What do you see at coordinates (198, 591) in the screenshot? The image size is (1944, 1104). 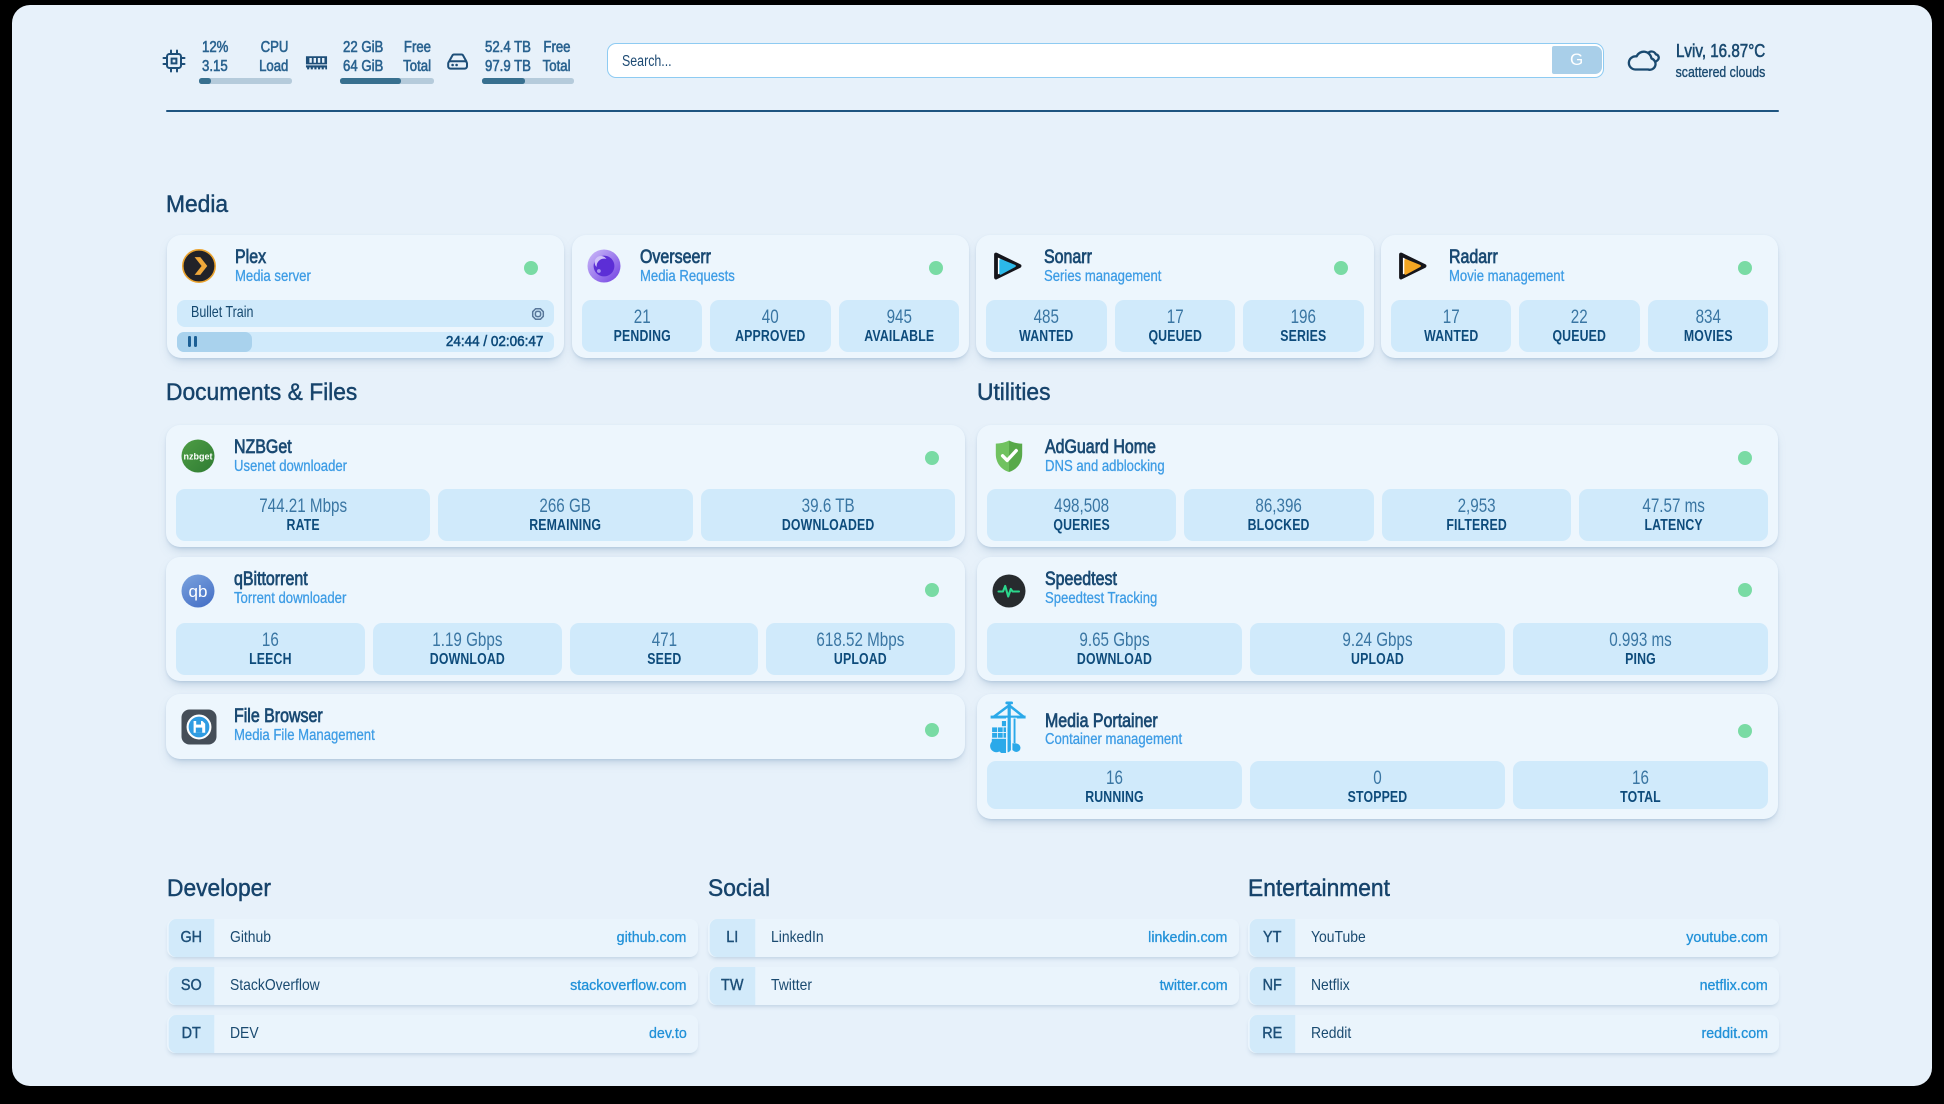 I see `svg-text: qb` at bounding box center [198, 591].